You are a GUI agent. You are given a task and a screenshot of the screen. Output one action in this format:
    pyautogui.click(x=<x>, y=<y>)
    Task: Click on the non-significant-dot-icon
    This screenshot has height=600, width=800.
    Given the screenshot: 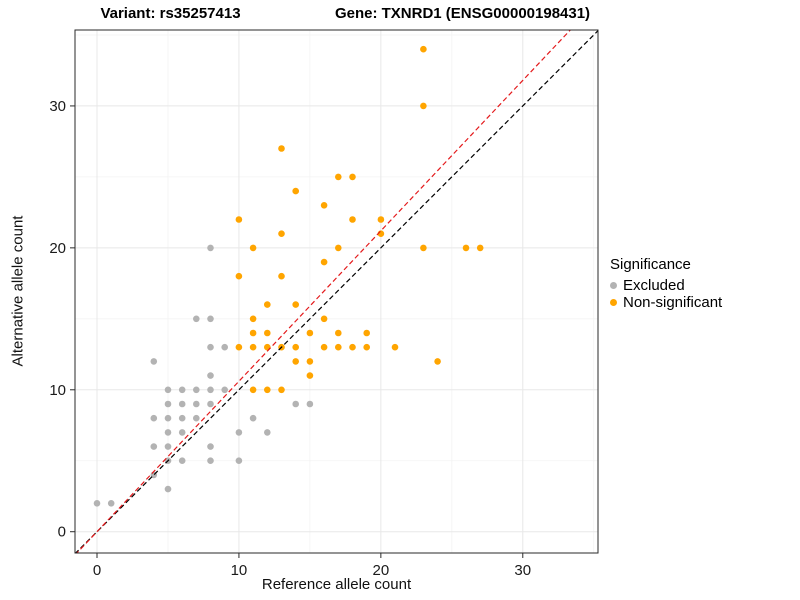 What is the action you would take?
    pyautogui.click(x=613, y=302)
    